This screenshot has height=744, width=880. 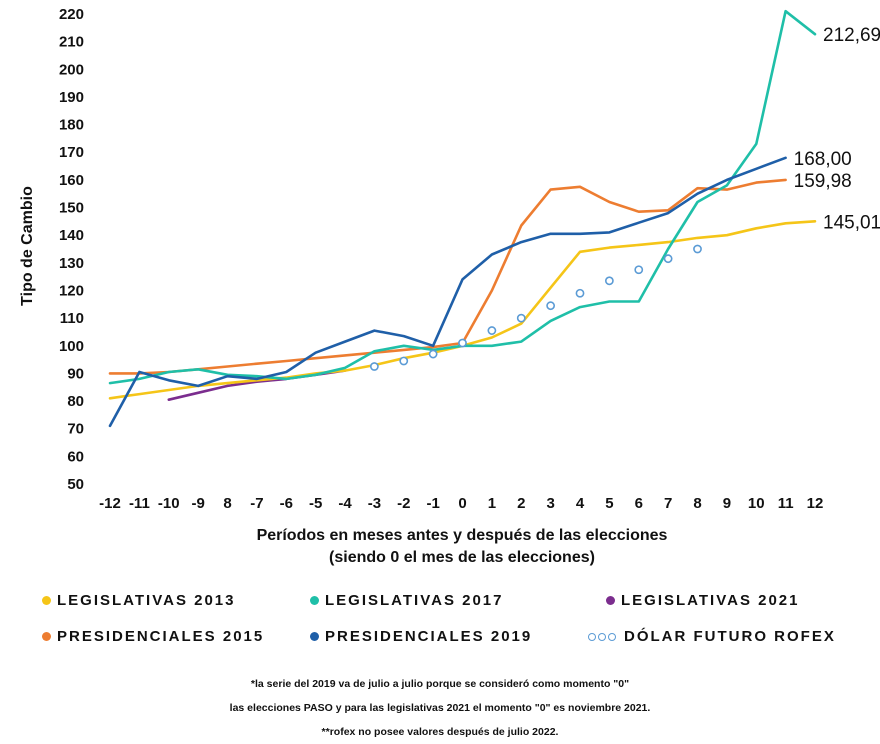 I want to click on legend-label: PRESIDENCIALES 2019, so click(x=429, y=636).